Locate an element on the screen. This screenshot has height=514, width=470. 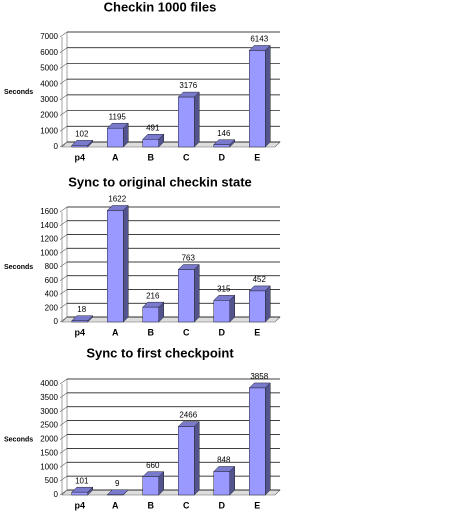
data-label: 1622 is located at coordinates (117, 199).